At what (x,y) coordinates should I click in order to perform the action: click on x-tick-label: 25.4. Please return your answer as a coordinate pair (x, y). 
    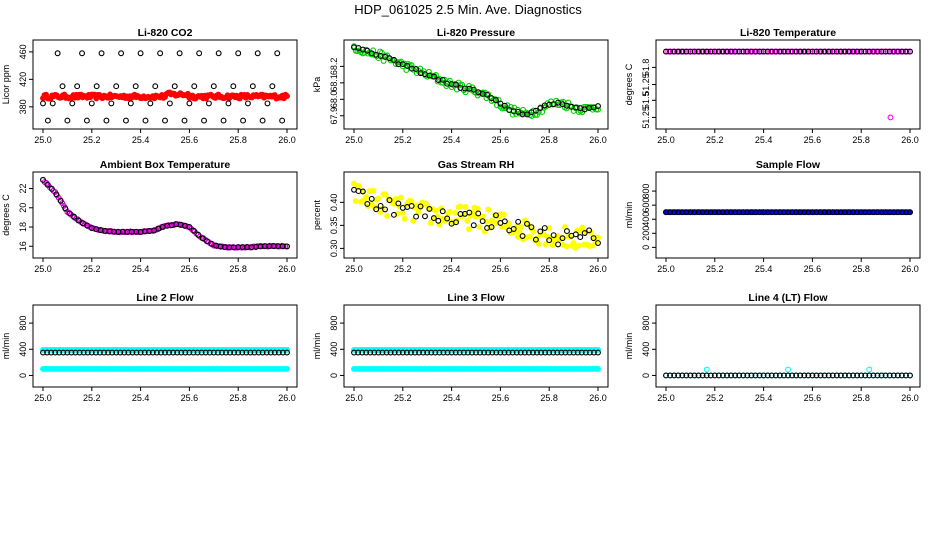
    Looking at the image, I should click on (452, 398).